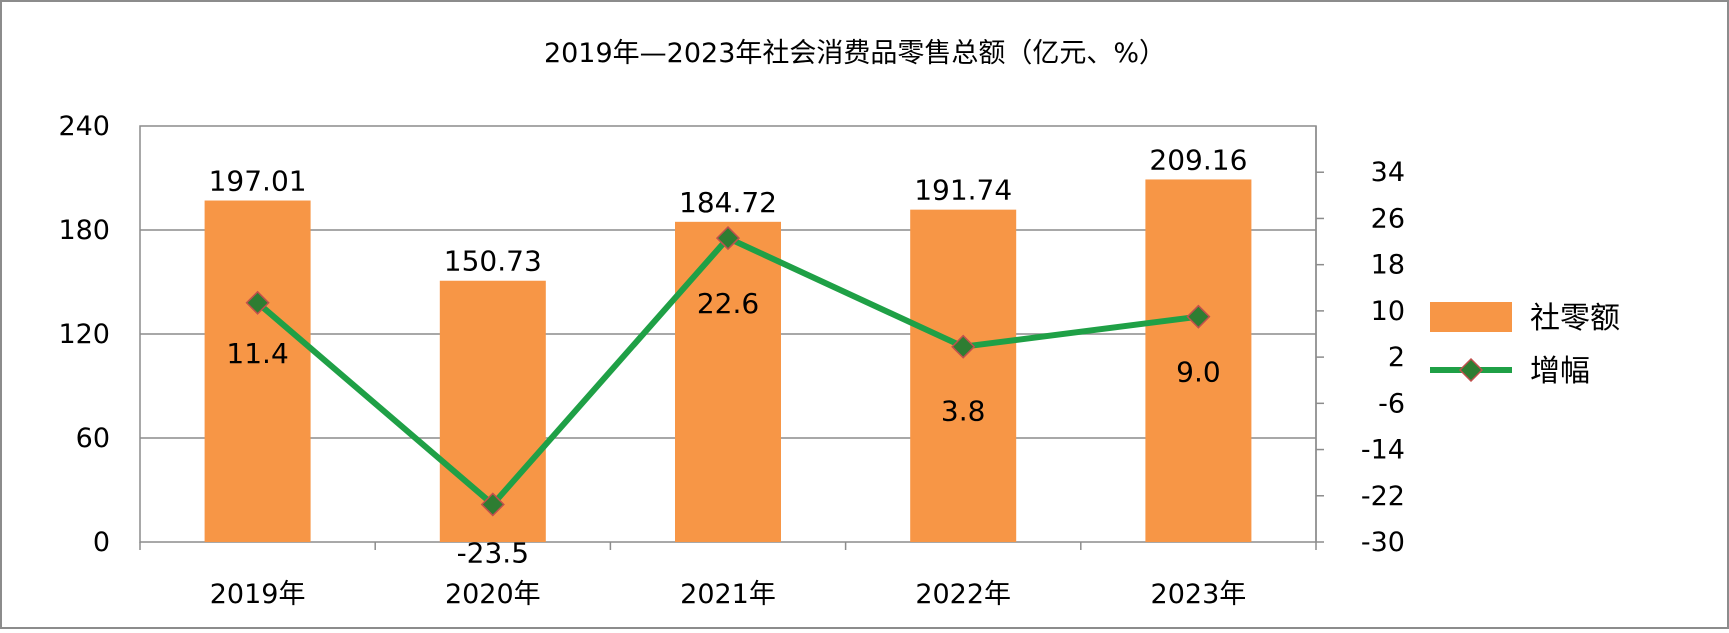 The height and width of the screenshot is (633, 1729). I want to click on legend-swatch-bar, so click(1471, 317).